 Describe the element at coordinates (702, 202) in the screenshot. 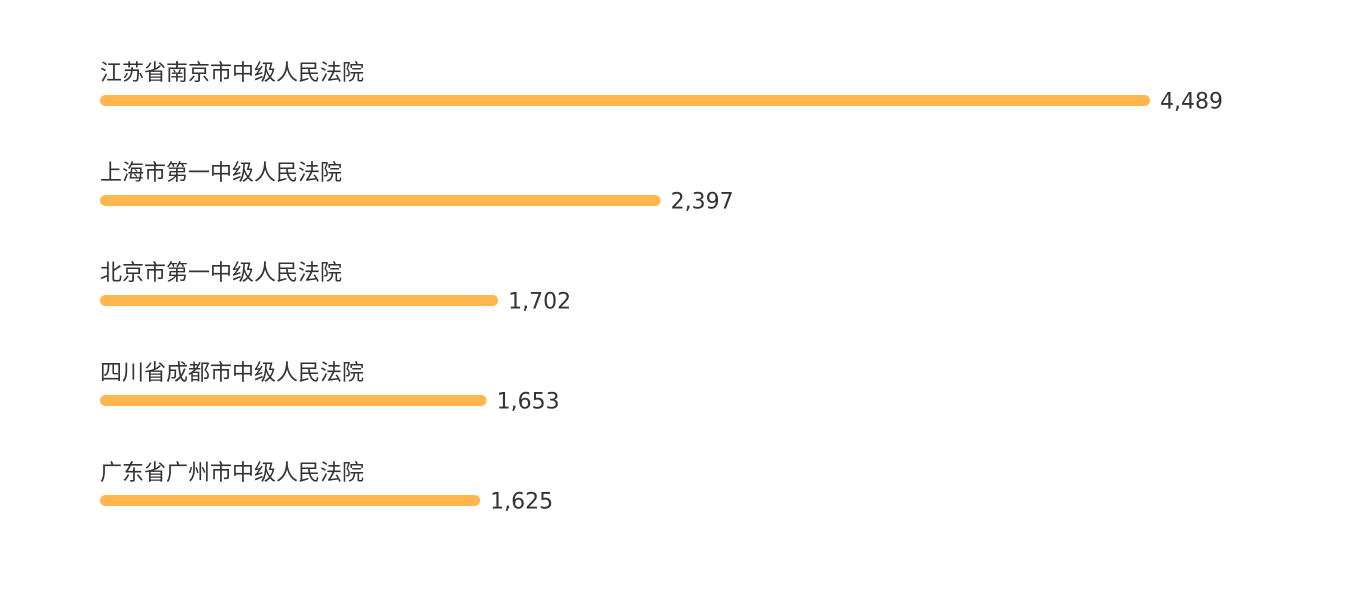

I see `value-label: 2,397` at that location.